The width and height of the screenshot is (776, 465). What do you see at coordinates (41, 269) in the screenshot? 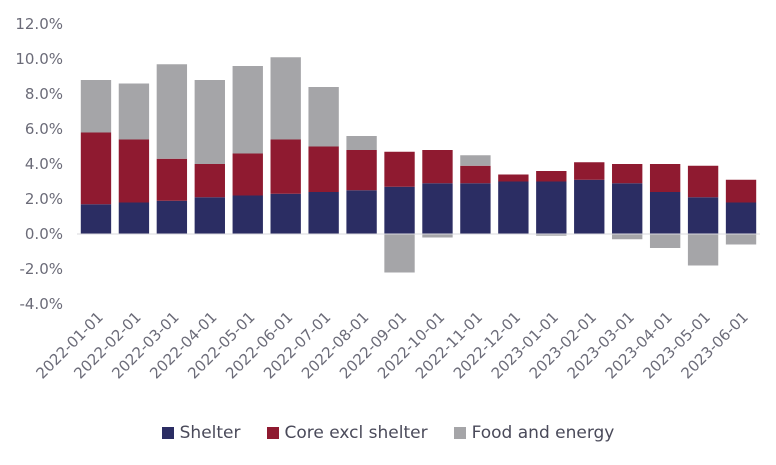
I see `y-tick-label: -2.0%` at bounding box center [41, 269].